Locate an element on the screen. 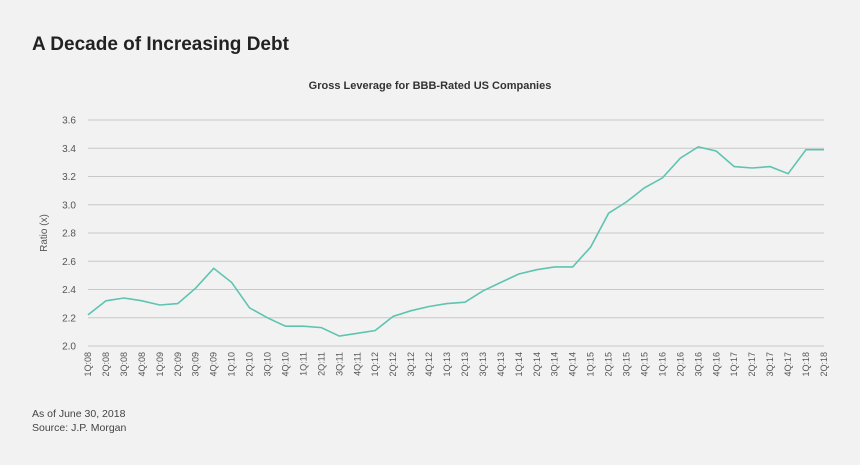 This screenshot has height=465, width=860. source-note: Source: J.P. Morgan is located at coordinates (79, 428).